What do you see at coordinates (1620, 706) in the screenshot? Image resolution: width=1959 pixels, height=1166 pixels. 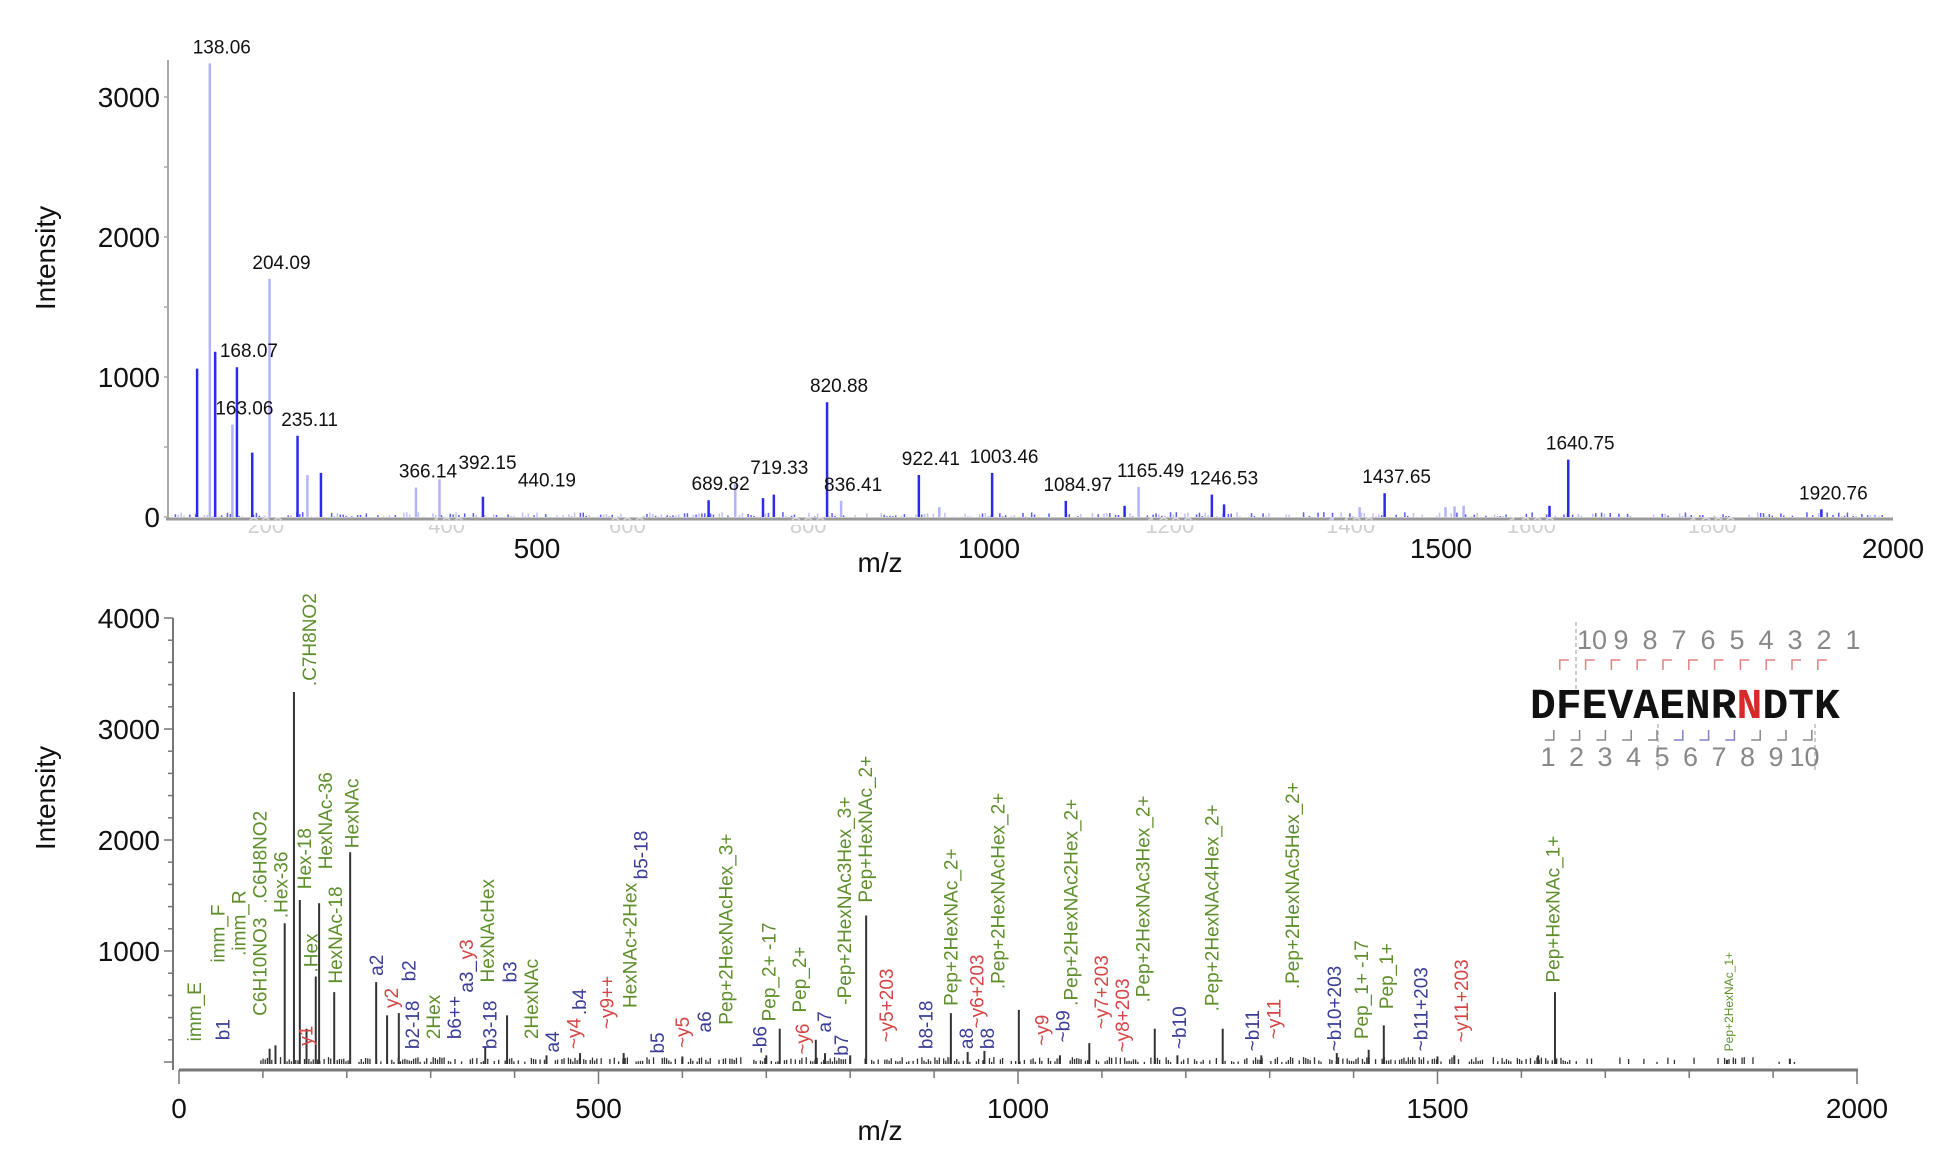 I see `residue: V` at bounding box center [1620, 706].